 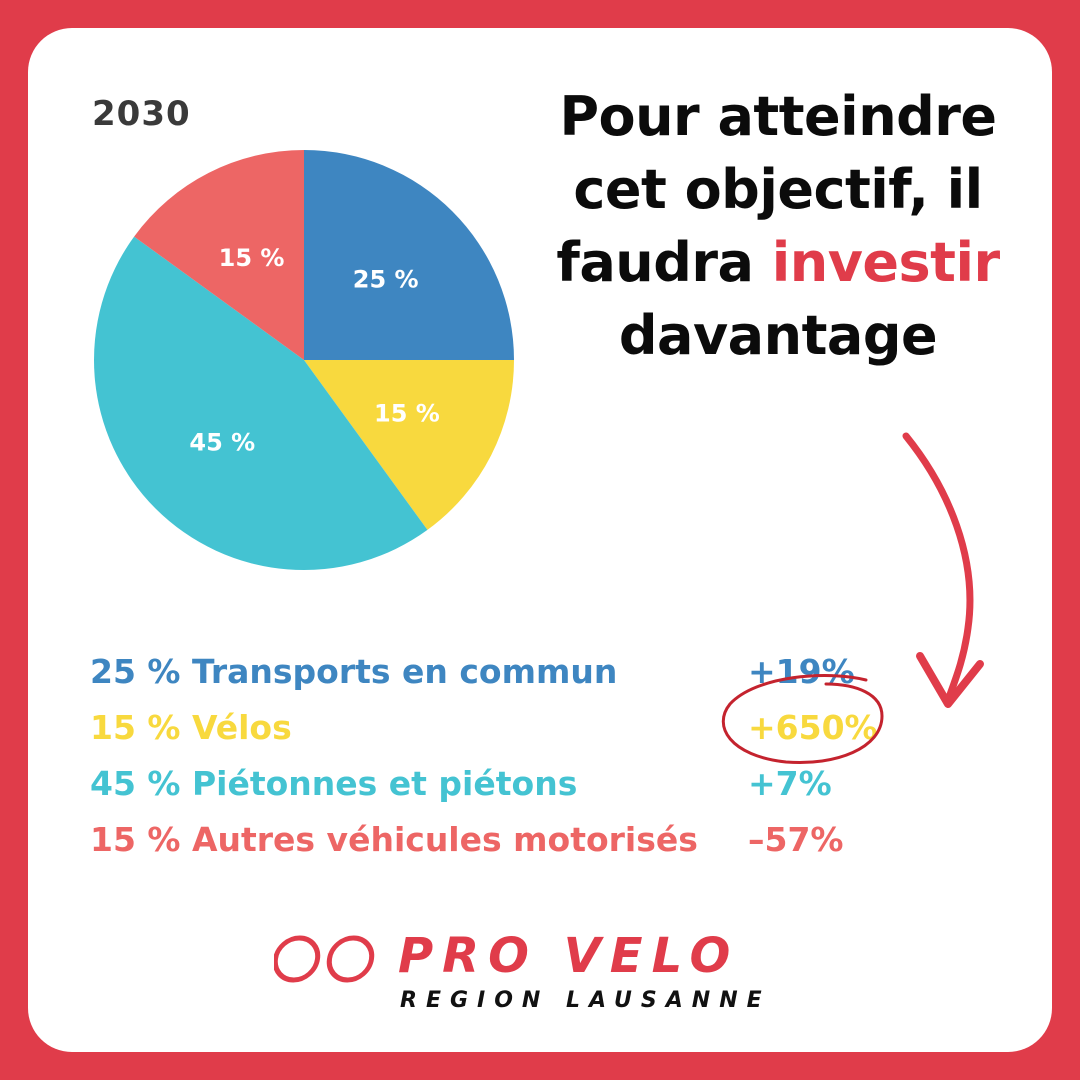 What do you see at coordinates (334, 783) in the screenshot?
I see `legend-label: 45 % Piétonnes et piétons` at bounding box center [334, 783].